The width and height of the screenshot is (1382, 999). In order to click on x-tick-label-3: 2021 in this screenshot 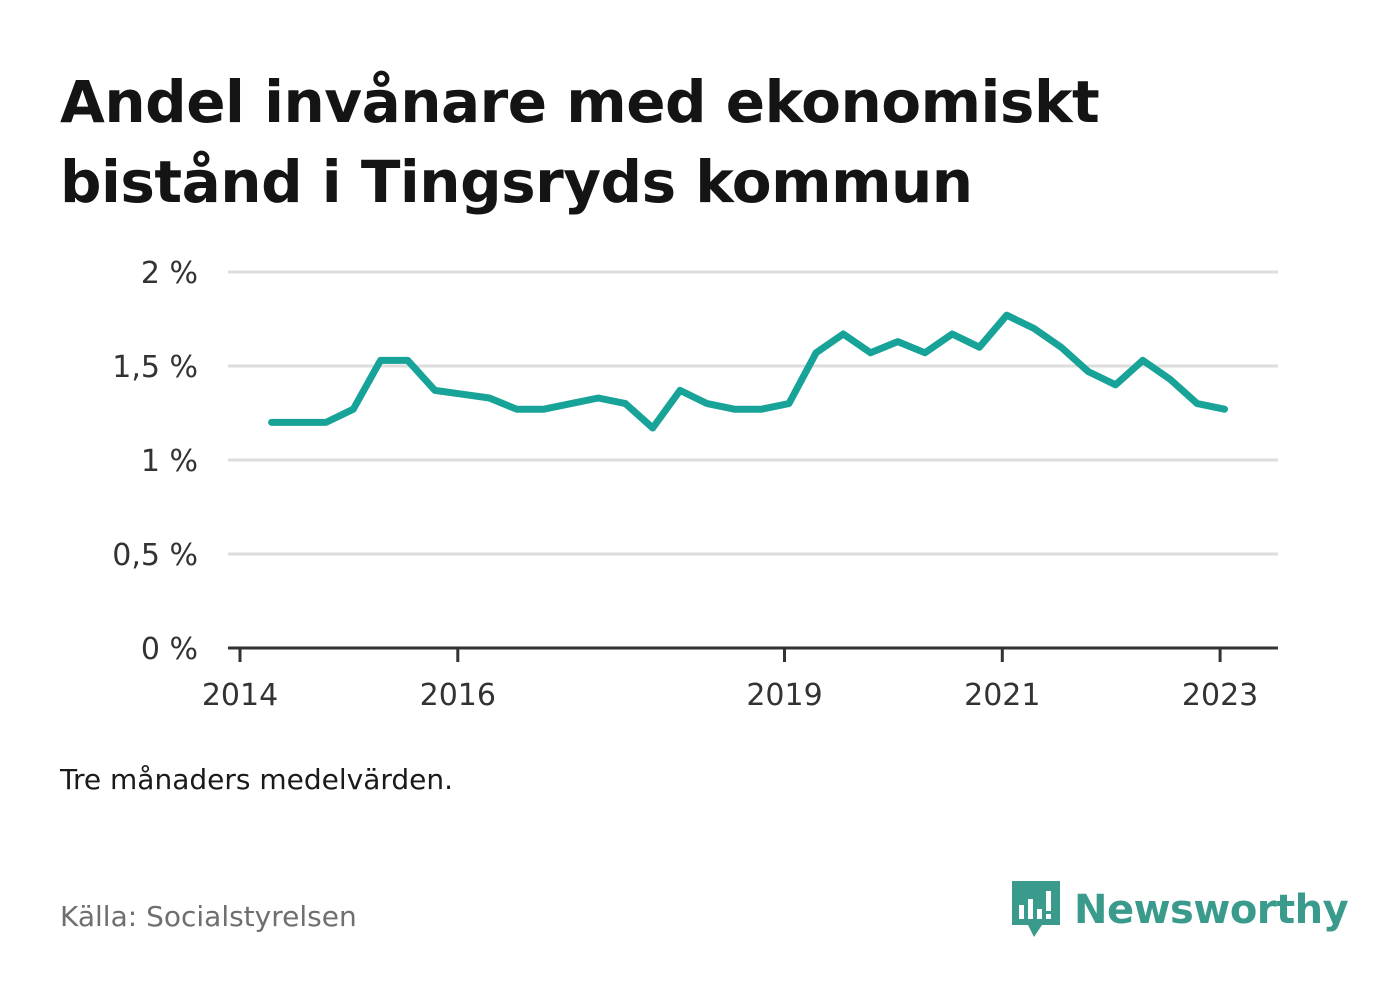, I will do `click(1002, 695)`.